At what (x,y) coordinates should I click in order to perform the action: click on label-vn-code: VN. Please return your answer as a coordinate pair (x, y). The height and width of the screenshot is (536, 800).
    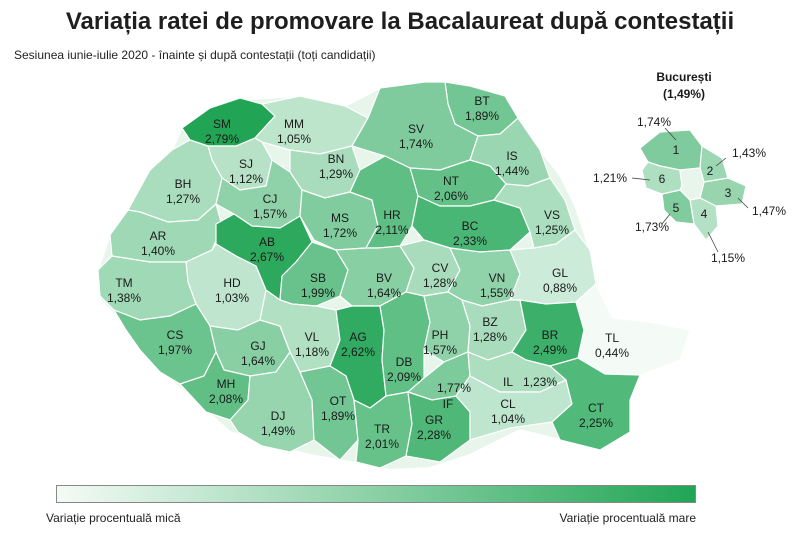
    Looking at the image, I should click on (497, 278).